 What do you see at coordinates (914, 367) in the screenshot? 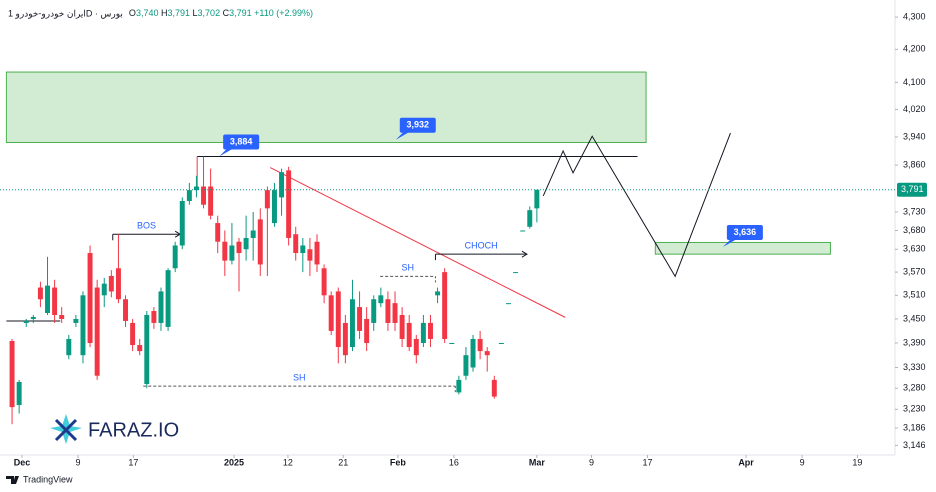
I see `y-tick-label: 3,330` at bounding box center [914, 367].